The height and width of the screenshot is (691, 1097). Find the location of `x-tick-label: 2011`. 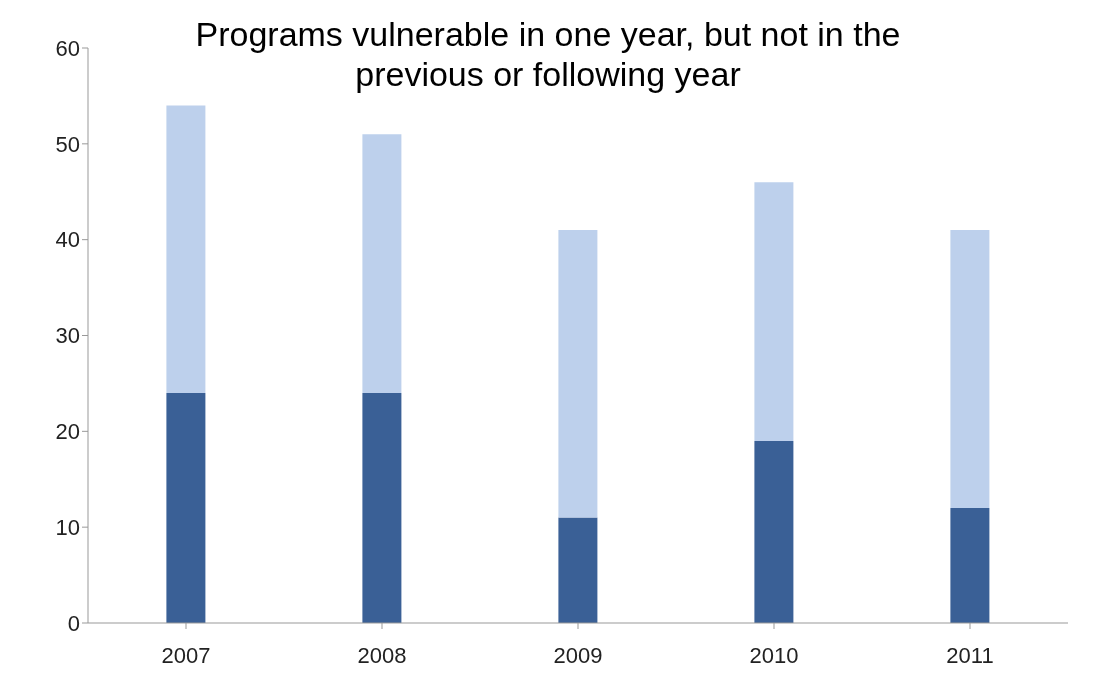

x-tick-label: 2011 is located at coordinates (970, 655).